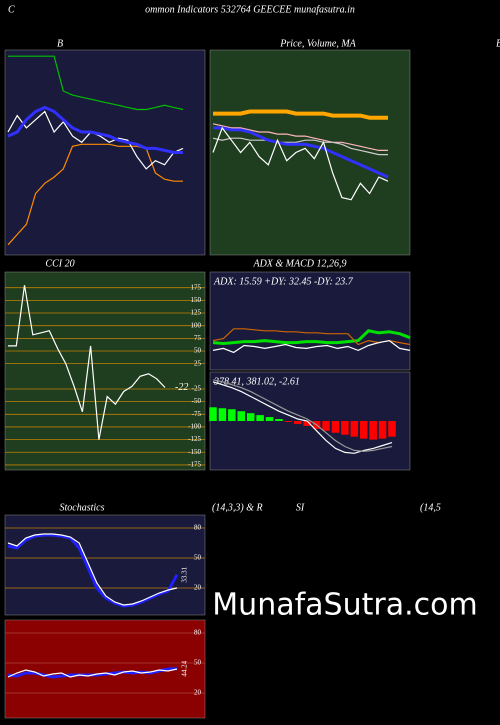 Image resolution: width=500 pixels, height=725 pixels. I want to click on panel-title: ADX & MACD 12,26,9, so click(299, 263).